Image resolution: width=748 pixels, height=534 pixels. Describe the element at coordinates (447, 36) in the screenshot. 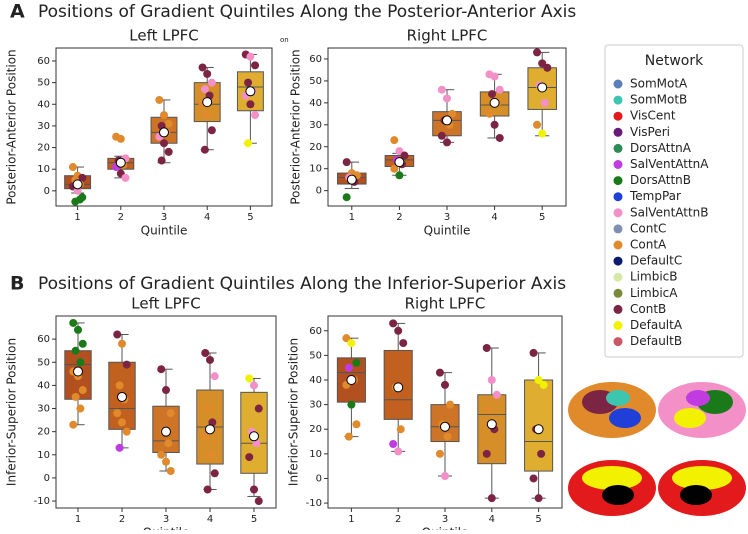

I see `chart-title: Right LPFC` at that location.